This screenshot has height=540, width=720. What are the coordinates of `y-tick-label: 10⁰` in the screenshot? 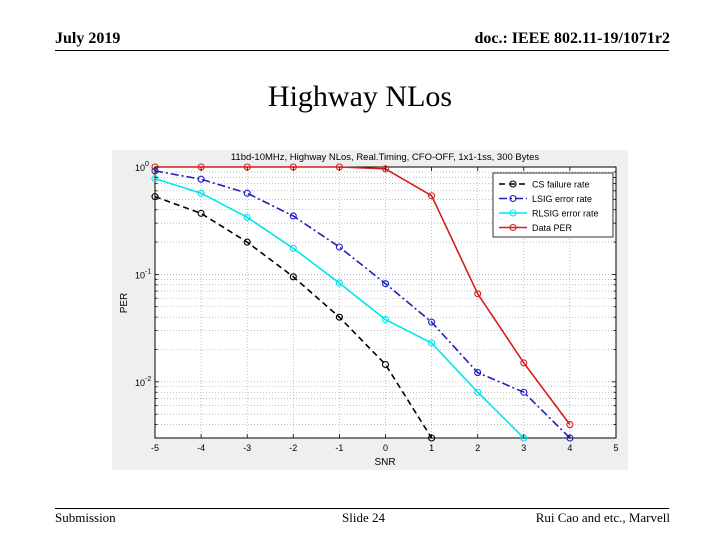 It's located at (142, 167).